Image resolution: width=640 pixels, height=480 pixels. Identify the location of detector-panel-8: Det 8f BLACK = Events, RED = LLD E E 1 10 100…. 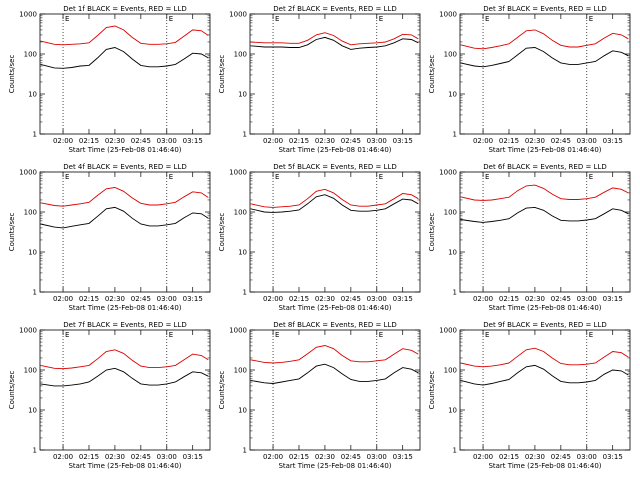
(319, 395).